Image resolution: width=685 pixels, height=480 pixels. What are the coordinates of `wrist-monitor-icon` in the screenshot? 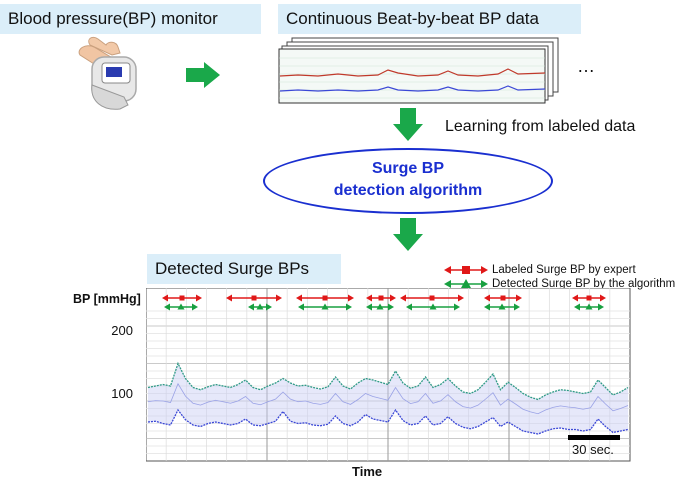 It's located at (107, 73).